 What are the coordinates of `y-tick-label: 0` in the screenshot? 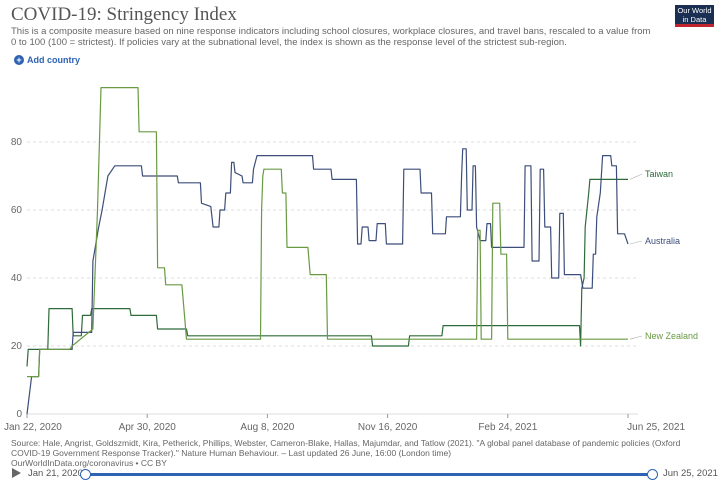 It's located at (19, 414).